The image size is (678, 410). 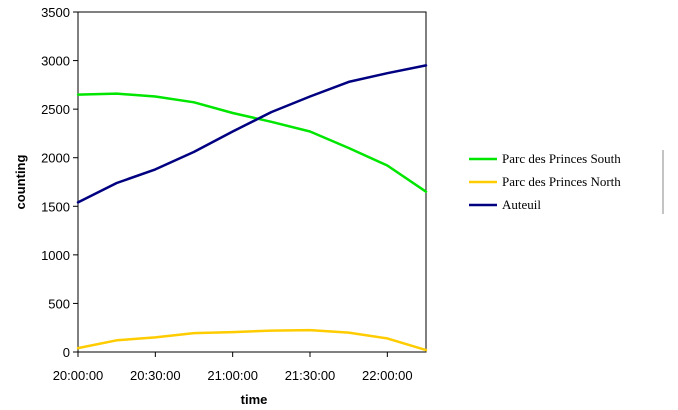 I want to click on x-axis-ticks: 20:00:00 20:30:00 21:00:00 21:30:00 22:00:00, so click(x=233, y=367).